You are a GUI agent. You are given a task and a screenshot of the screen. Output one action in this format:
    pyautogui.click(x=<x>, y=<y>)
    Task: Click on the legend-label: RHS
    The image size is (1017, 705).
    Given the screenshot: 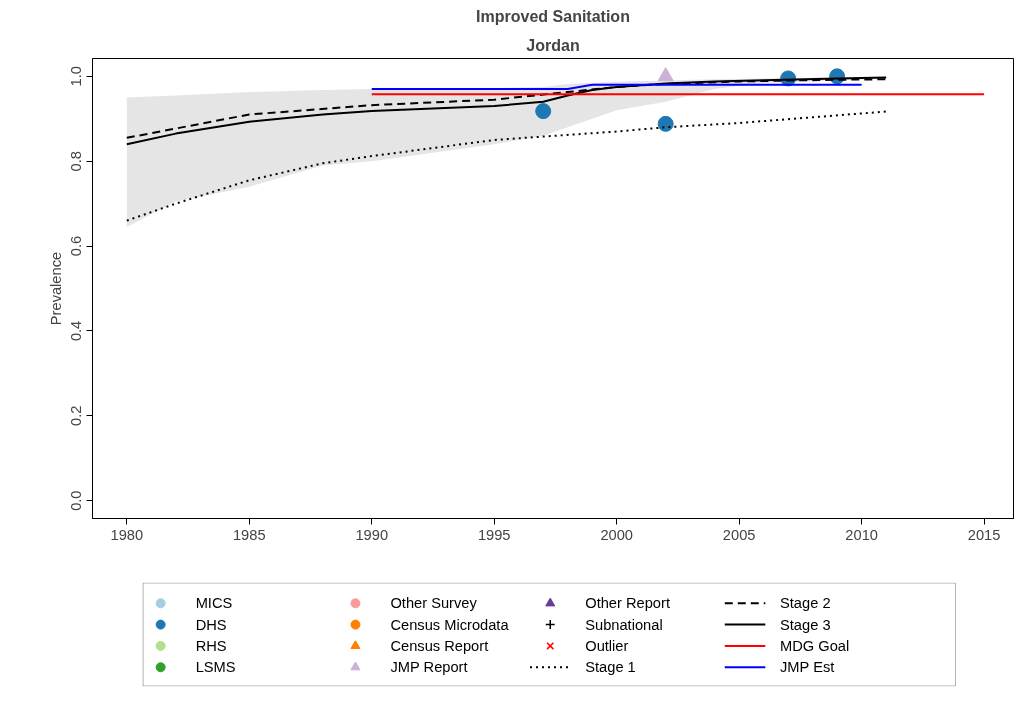 What is the action you would take?
    pyautogui.click(x=211, y=645)
    